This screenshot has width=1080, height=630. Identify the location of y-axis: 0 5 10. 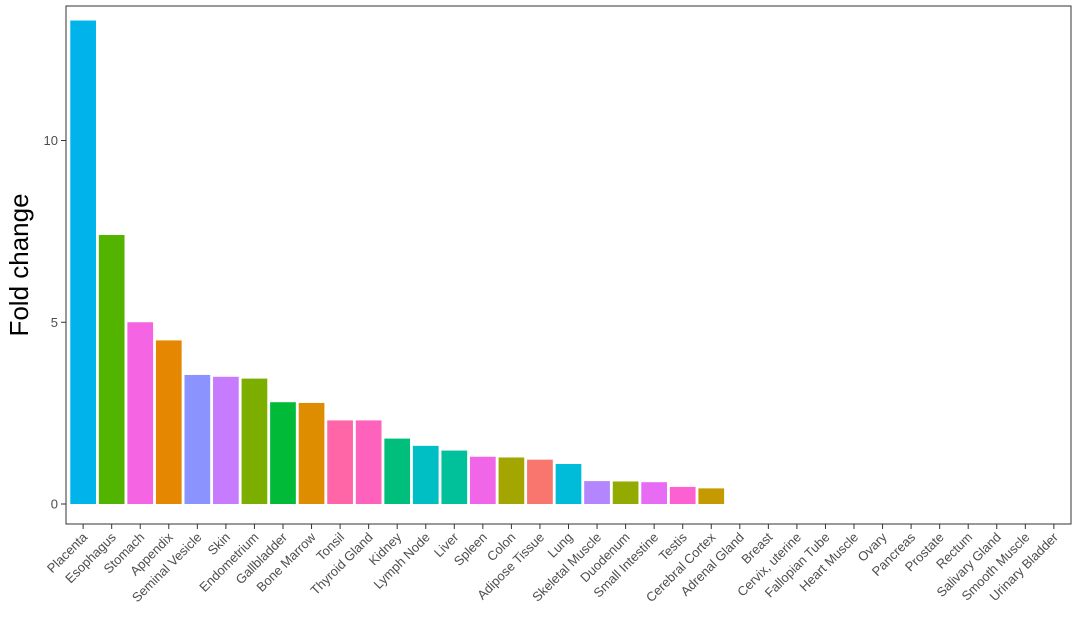
(55, 322).